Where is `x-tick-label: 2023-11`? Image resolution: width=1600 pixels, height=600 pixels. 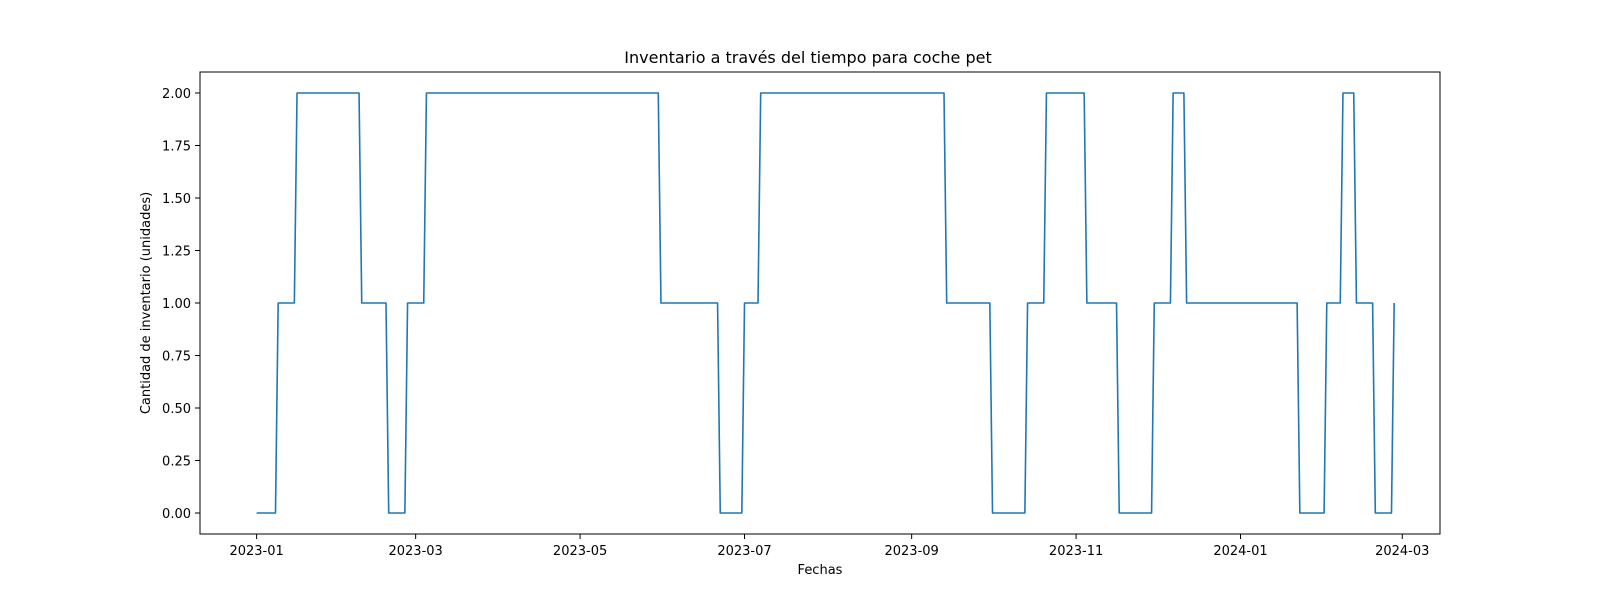
x-tick-label: 2023-11 is located at coordinates (1076, 551).